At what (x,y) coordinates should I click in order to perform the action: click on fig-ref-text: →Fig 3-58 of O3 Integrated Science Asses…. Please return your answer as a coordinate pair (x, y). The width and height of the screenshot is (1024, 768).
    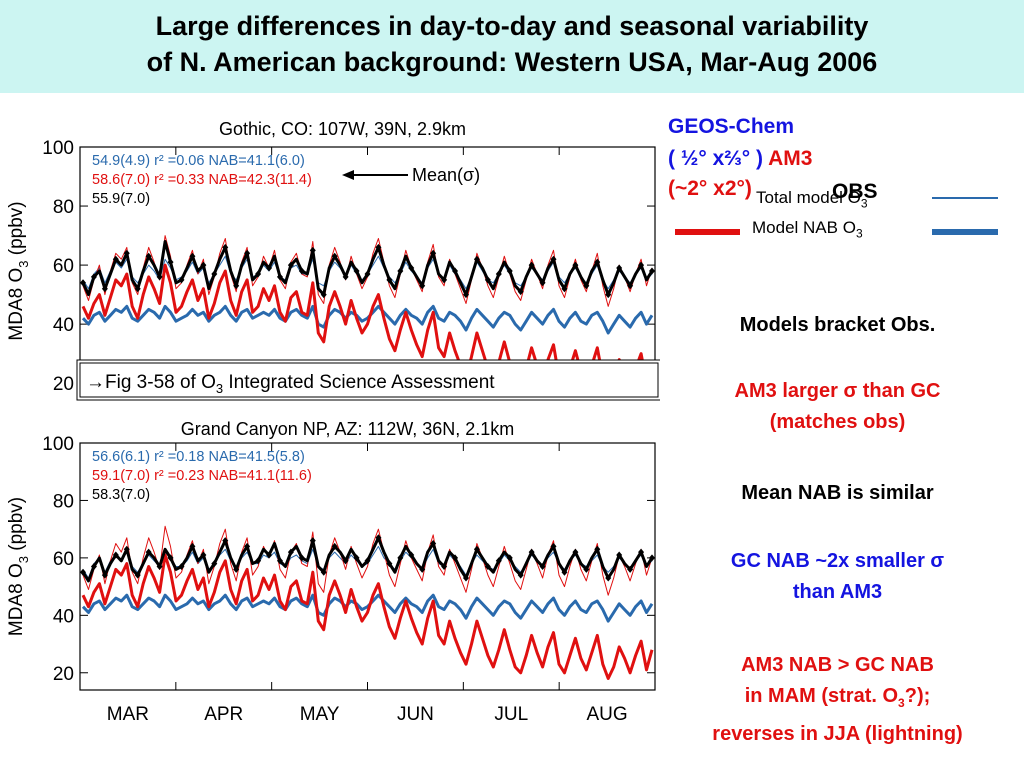
    Looking at the image, I should click on (290, 384).